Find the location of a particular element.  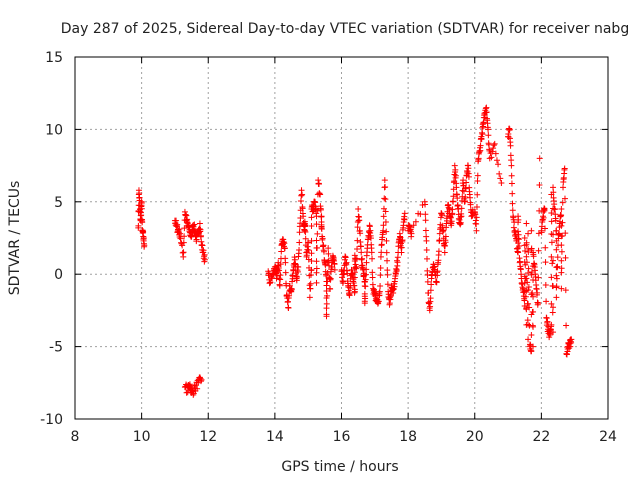

y-tick-label: 15 is located at coordinates (54, 58).